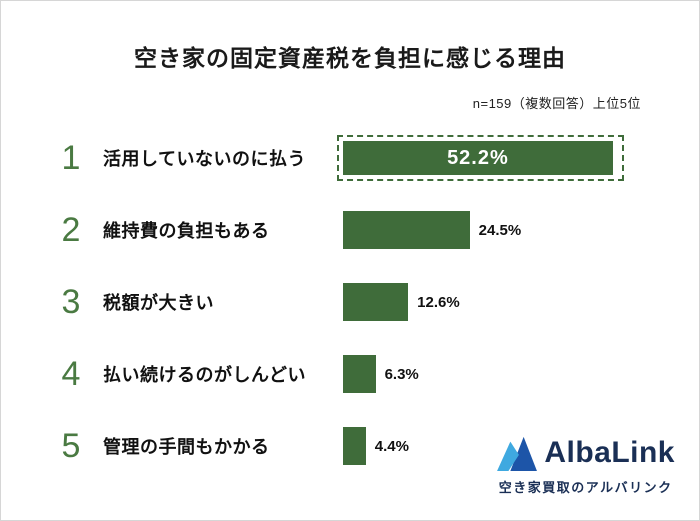 The width and height of the screenshot is (700, 521). What do you see at coordinates (521, 374) in the screenshot?
I see `bar-zone: 6.3% 6.3%` at bounding box center [521, 374].